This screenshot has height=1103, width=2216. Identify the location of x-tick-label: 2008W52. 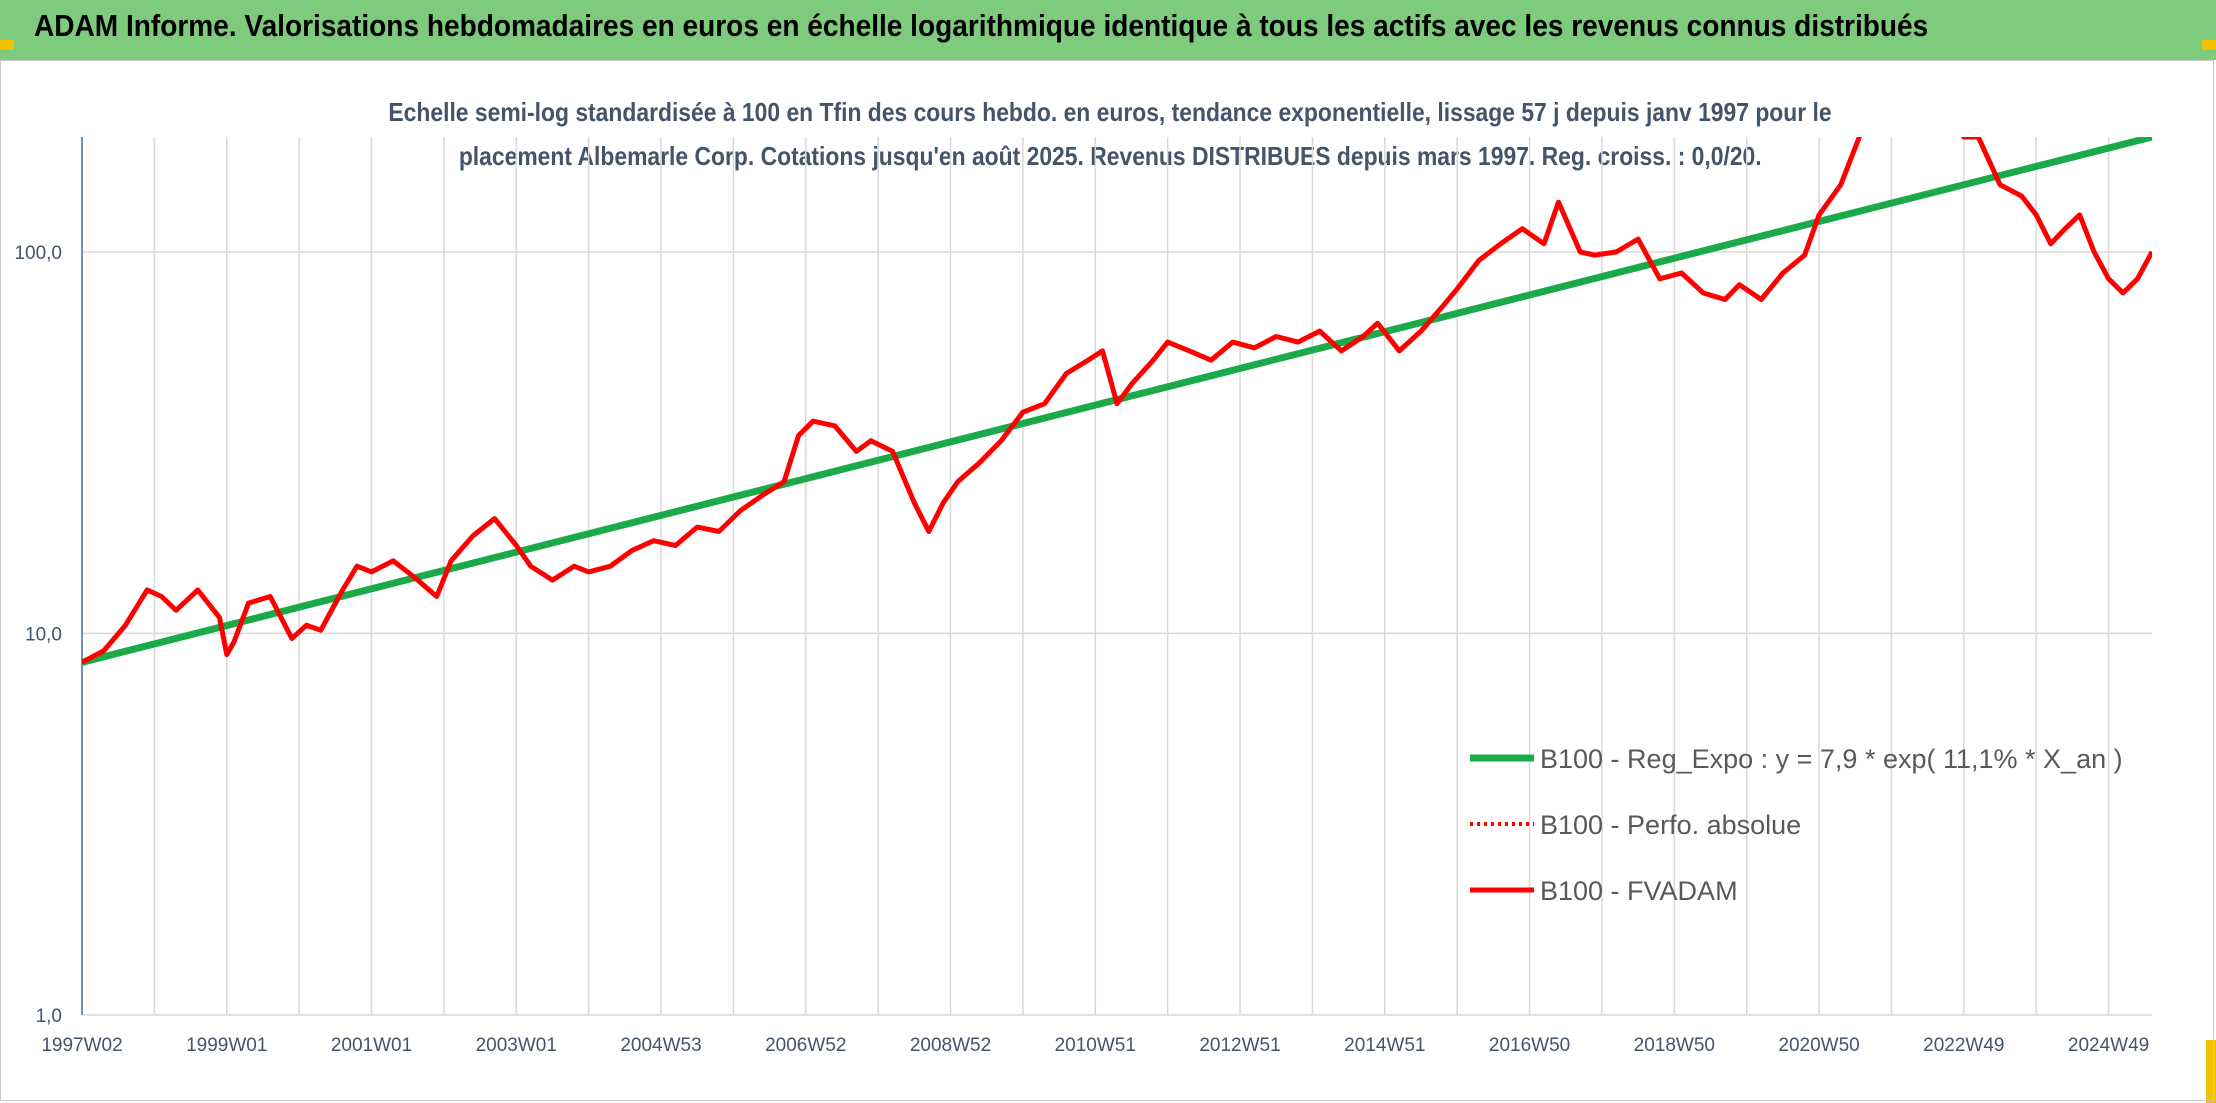
(950, 1045).